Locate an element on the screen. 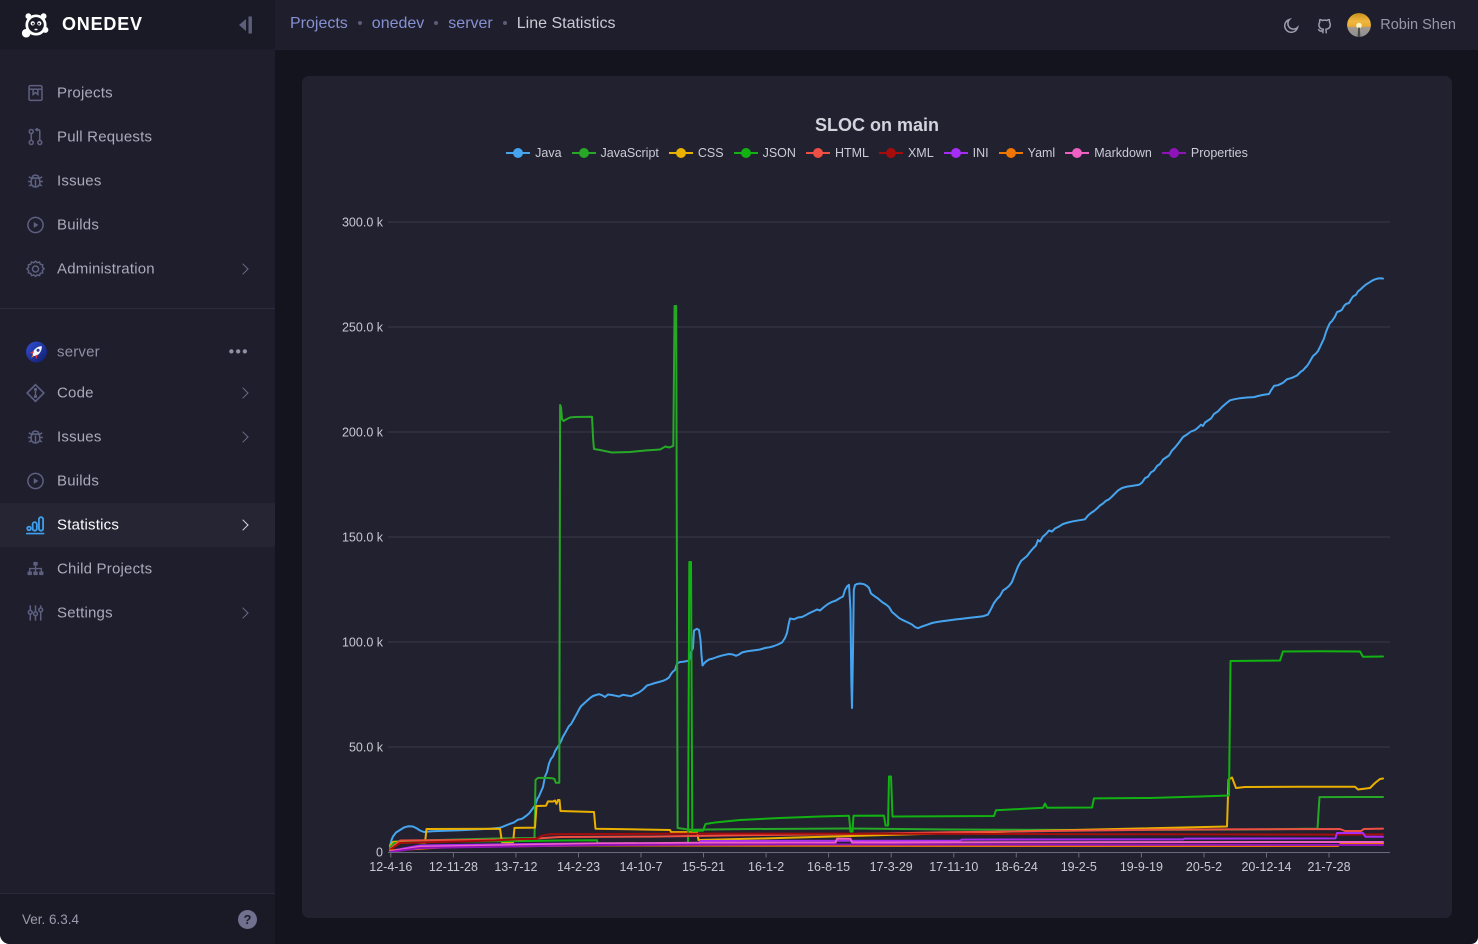 The width and height of the screenshot is (1478, 944). svg-text: 16-8-15 is located at coordinates (828, 867).